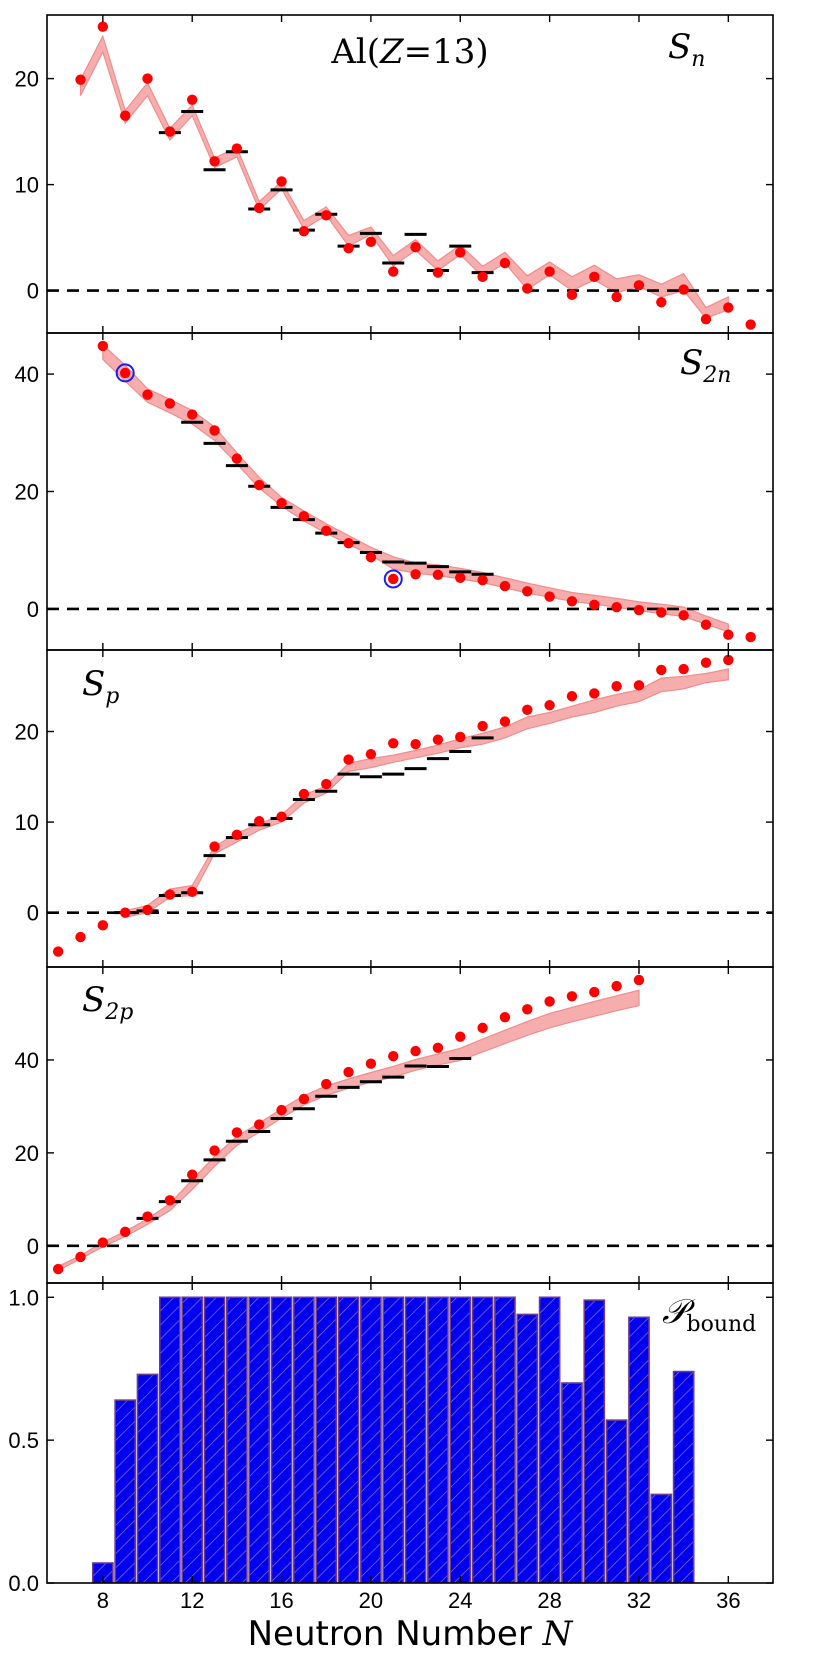 The width and height of the screenshot is (830, 1661). Describe the element at coordinates (27, 822) in the screenshot. I see `y-tick-label: 10` at that location.